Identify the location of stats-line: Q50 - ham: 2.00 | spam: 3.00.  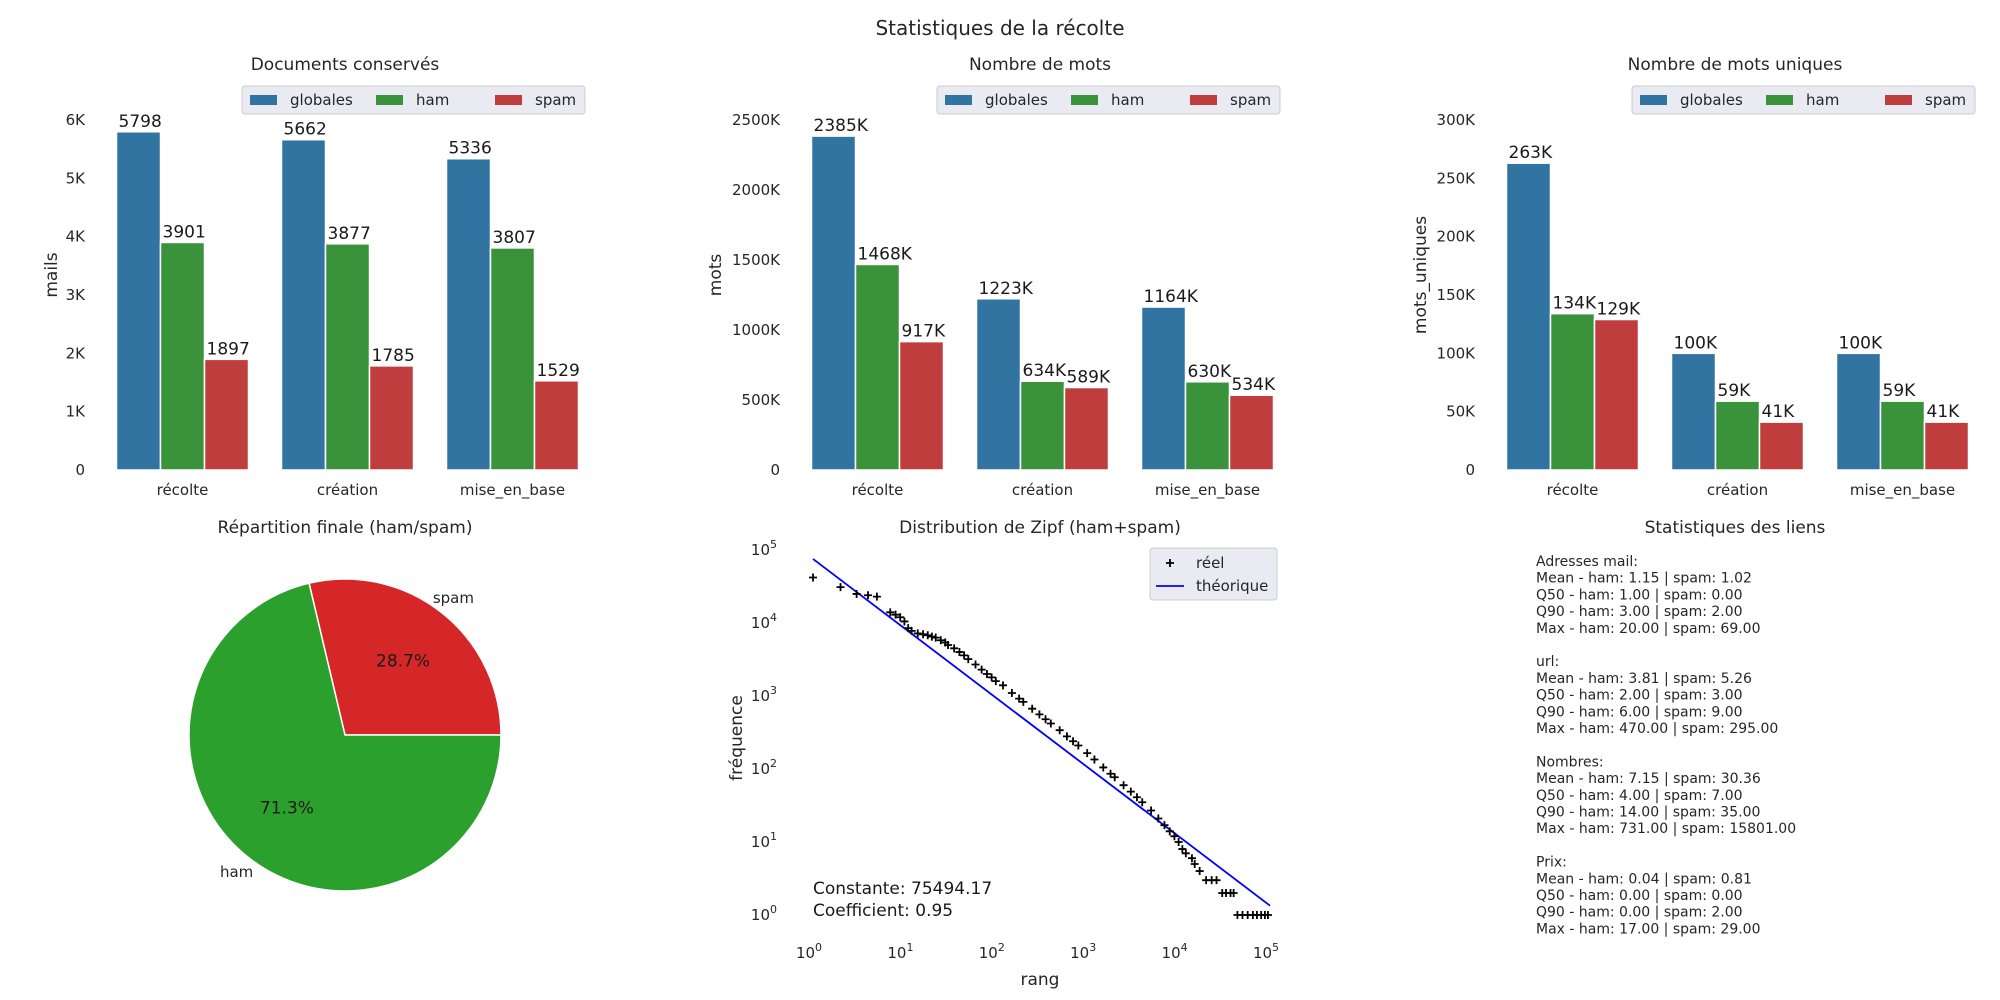
(1639, 696).